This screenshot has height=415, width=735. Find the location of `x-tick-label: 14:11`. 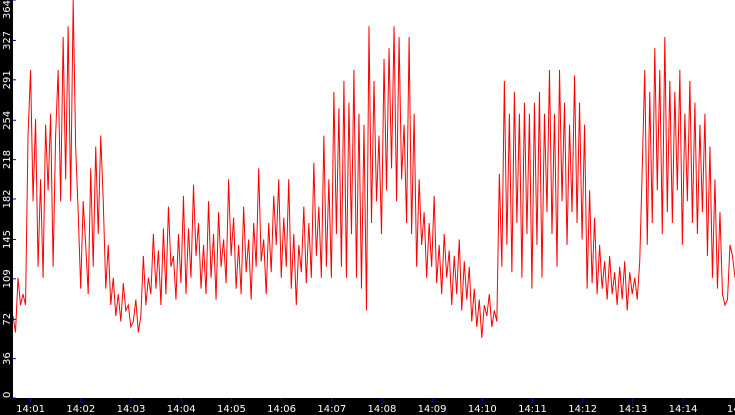

x-tick-label: 14:11 is located at coordinates (532, 409).